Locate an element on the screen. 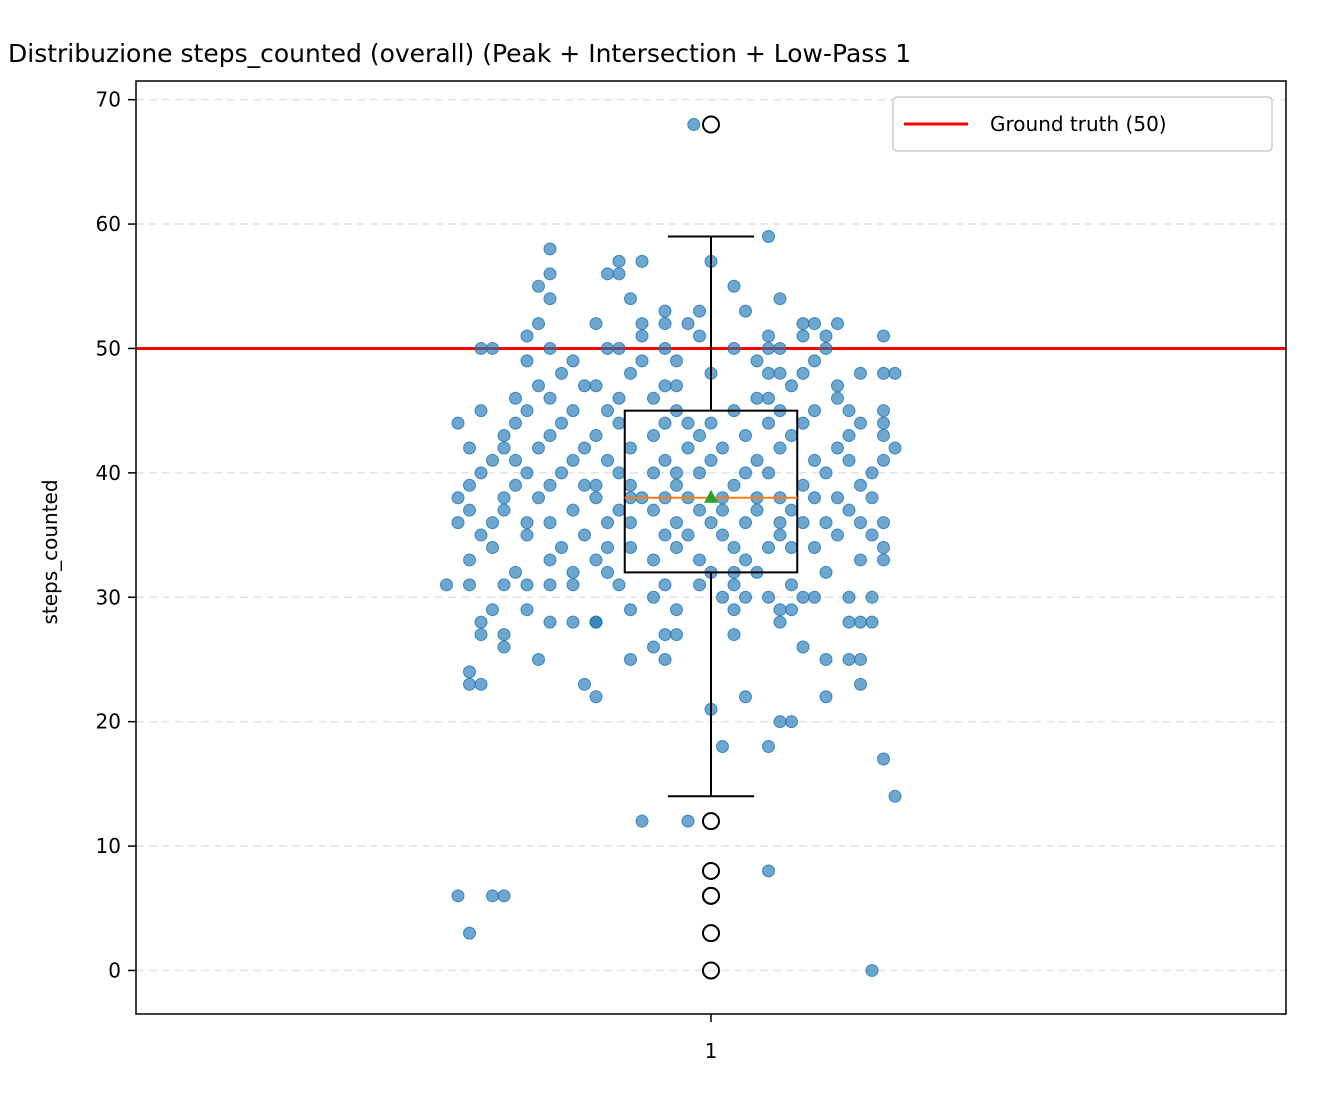  y-tick-label: 20 is located at coordinates (108, 722).